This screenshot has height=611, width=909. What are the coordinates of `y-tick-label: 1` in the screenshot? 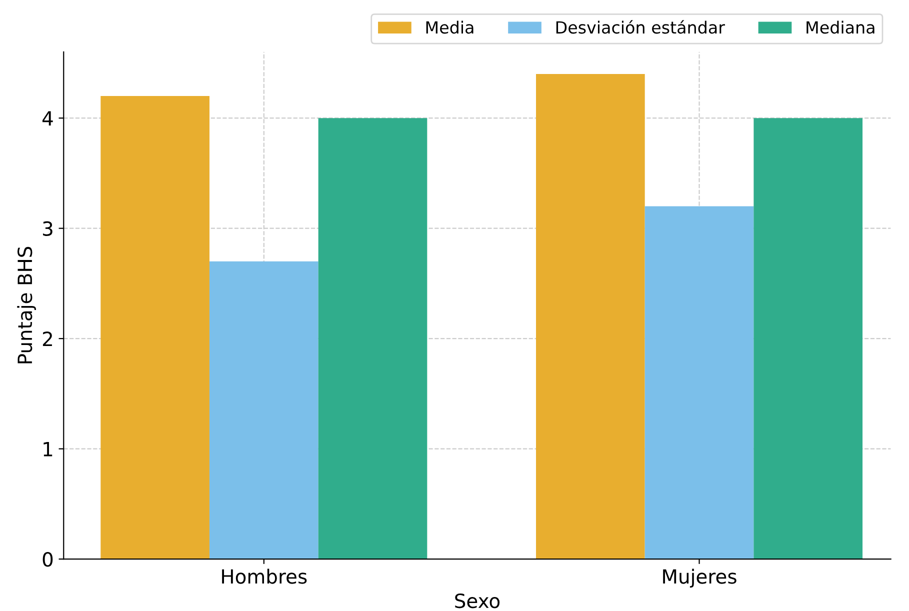 It's located at (48, 449).